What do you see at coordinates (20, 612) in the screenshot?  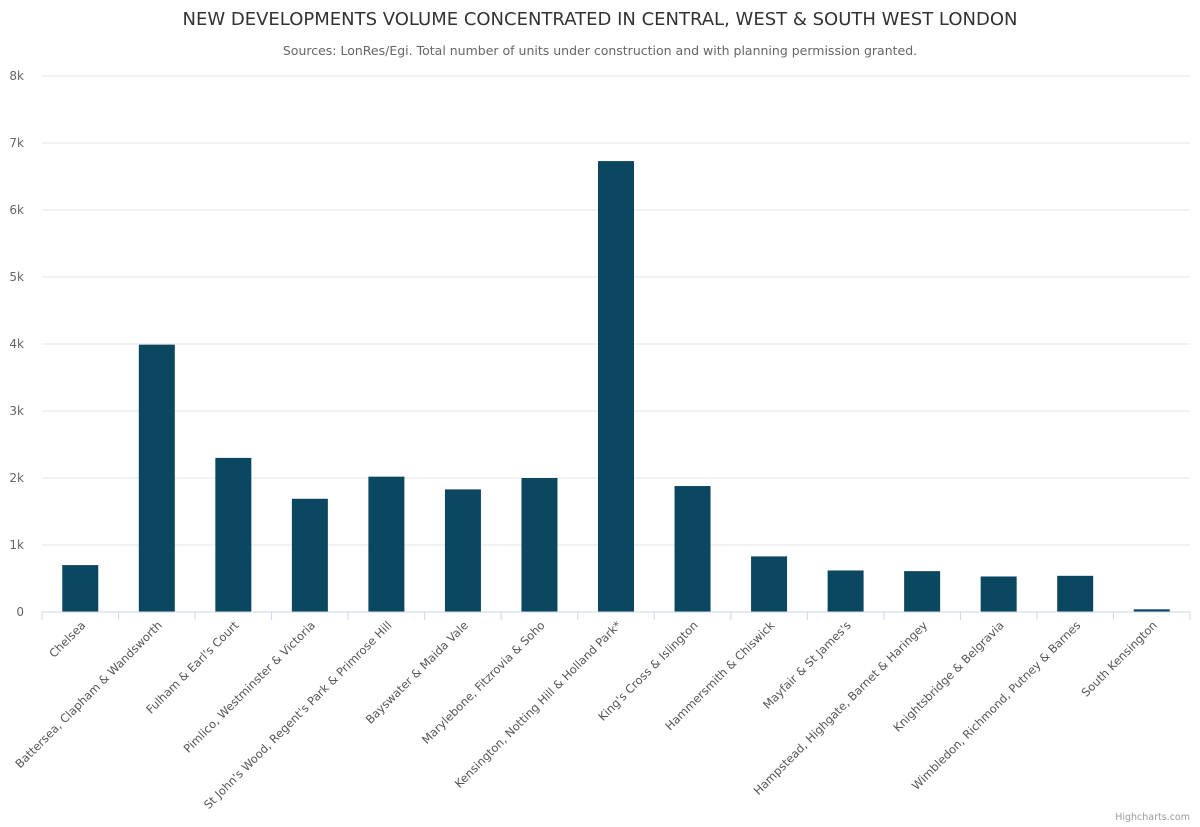 I see `y-tick-label: 0` at bounding box center [20, 612].